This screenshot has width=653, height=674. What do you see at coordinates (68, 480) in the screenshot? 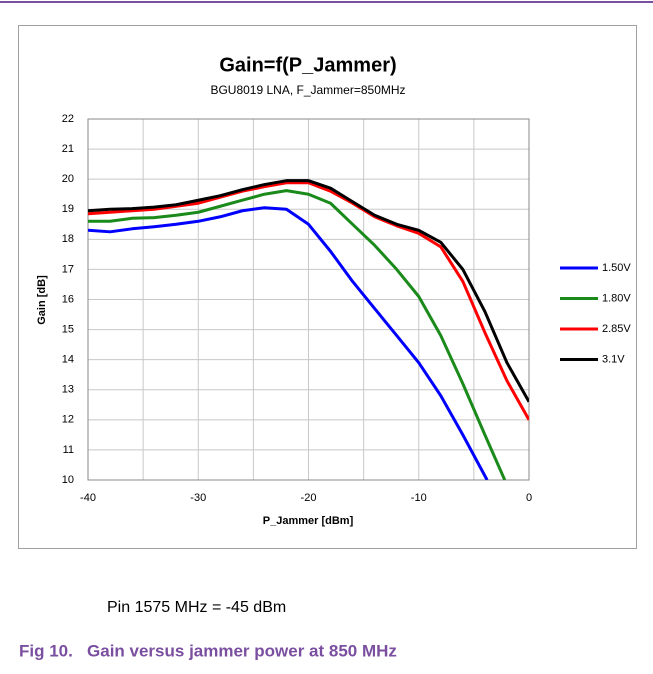
I see `y-tick-label: 10` at bounding box center [68, 480].